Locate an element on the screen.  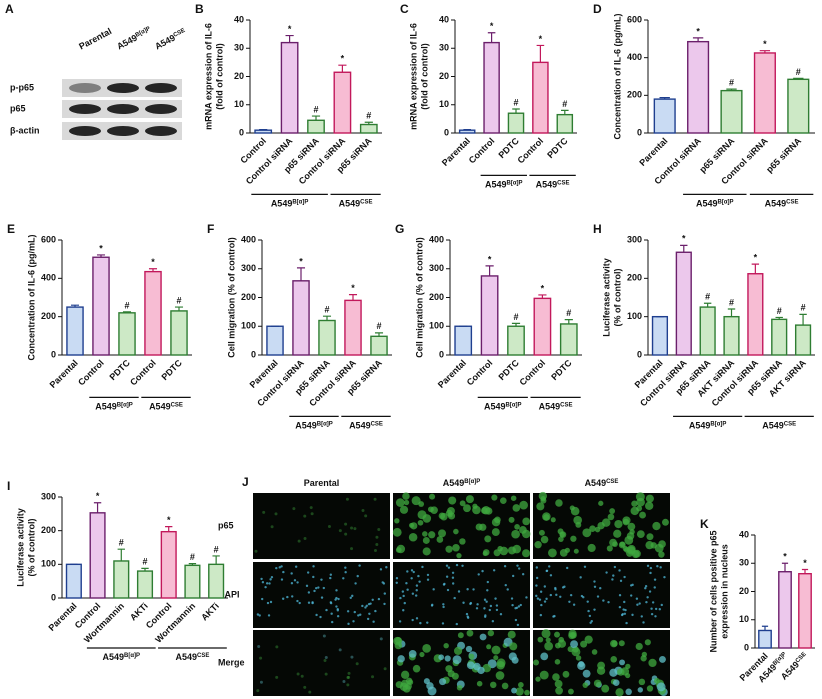
group-label-sup: B[α]P is located at coordinates (726, 202).